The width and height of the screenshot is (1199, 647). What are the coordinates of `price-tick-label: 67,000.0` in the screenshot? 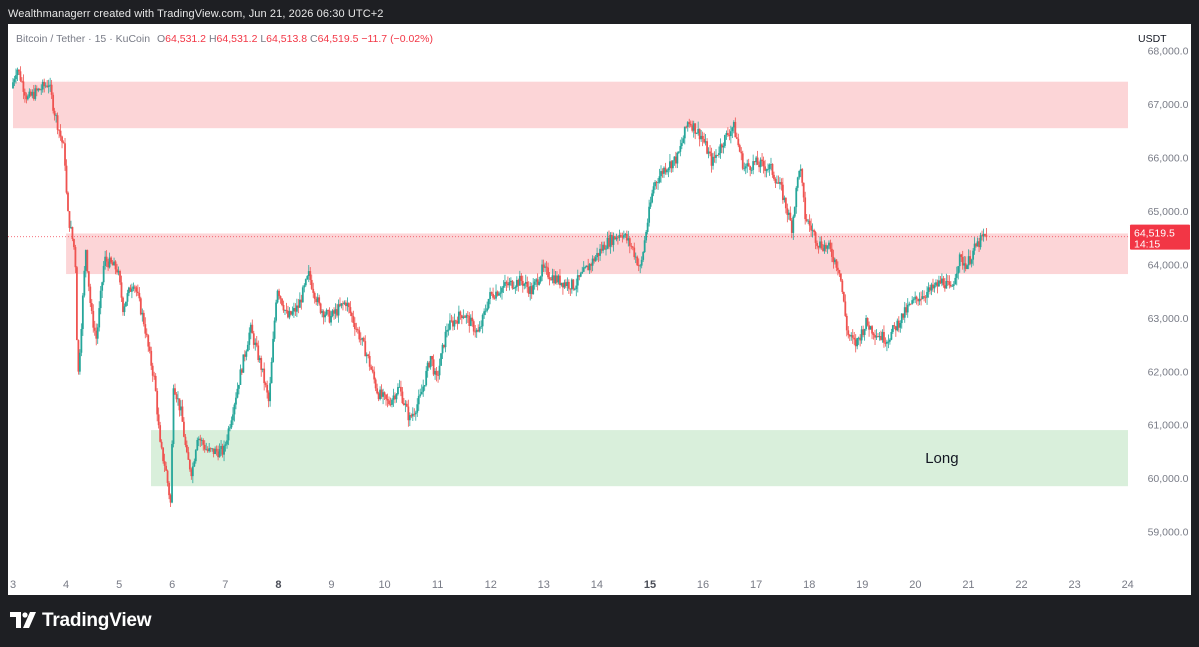 It's located at (1168, 105).